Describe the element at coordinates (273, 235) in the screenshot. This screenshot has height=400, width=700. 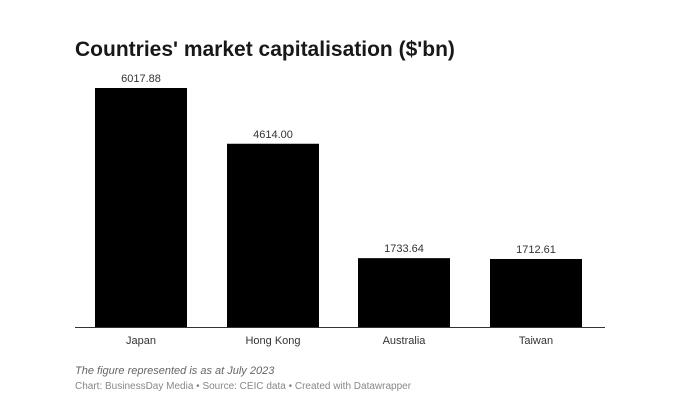
I see `bar-hong-kong` at that location.